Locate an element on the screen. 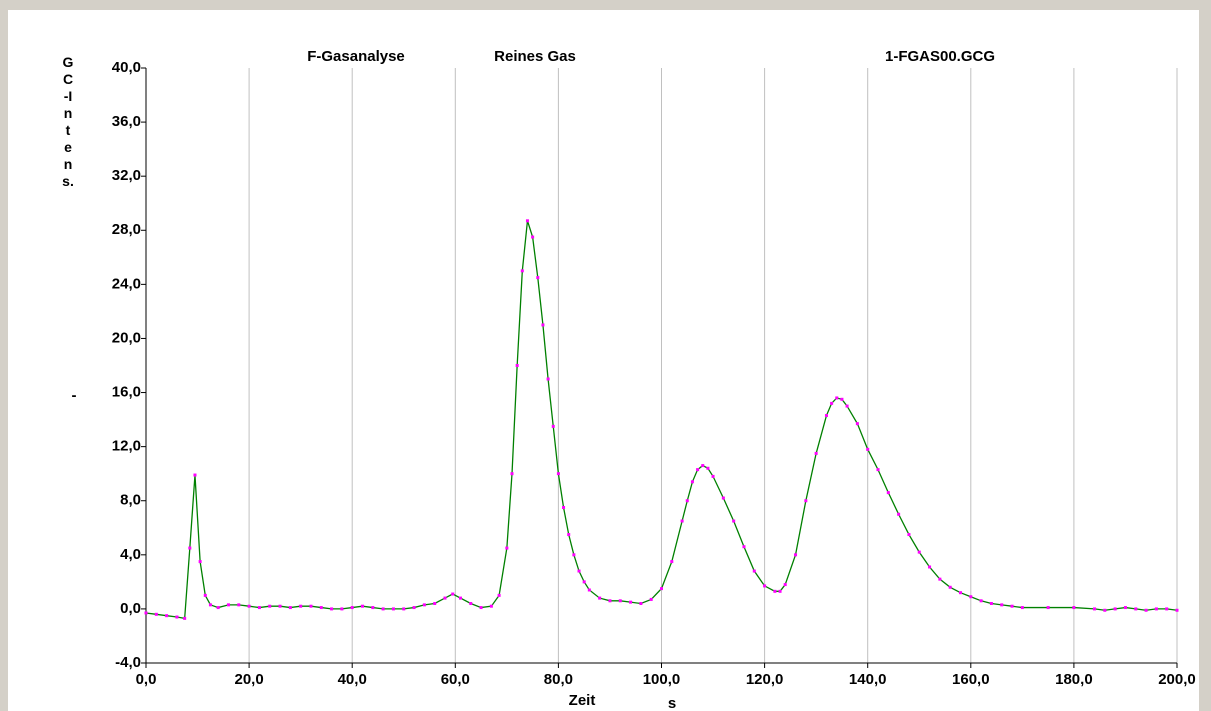  y-tick-label: 16,0 is located at coordinates (126, 392).